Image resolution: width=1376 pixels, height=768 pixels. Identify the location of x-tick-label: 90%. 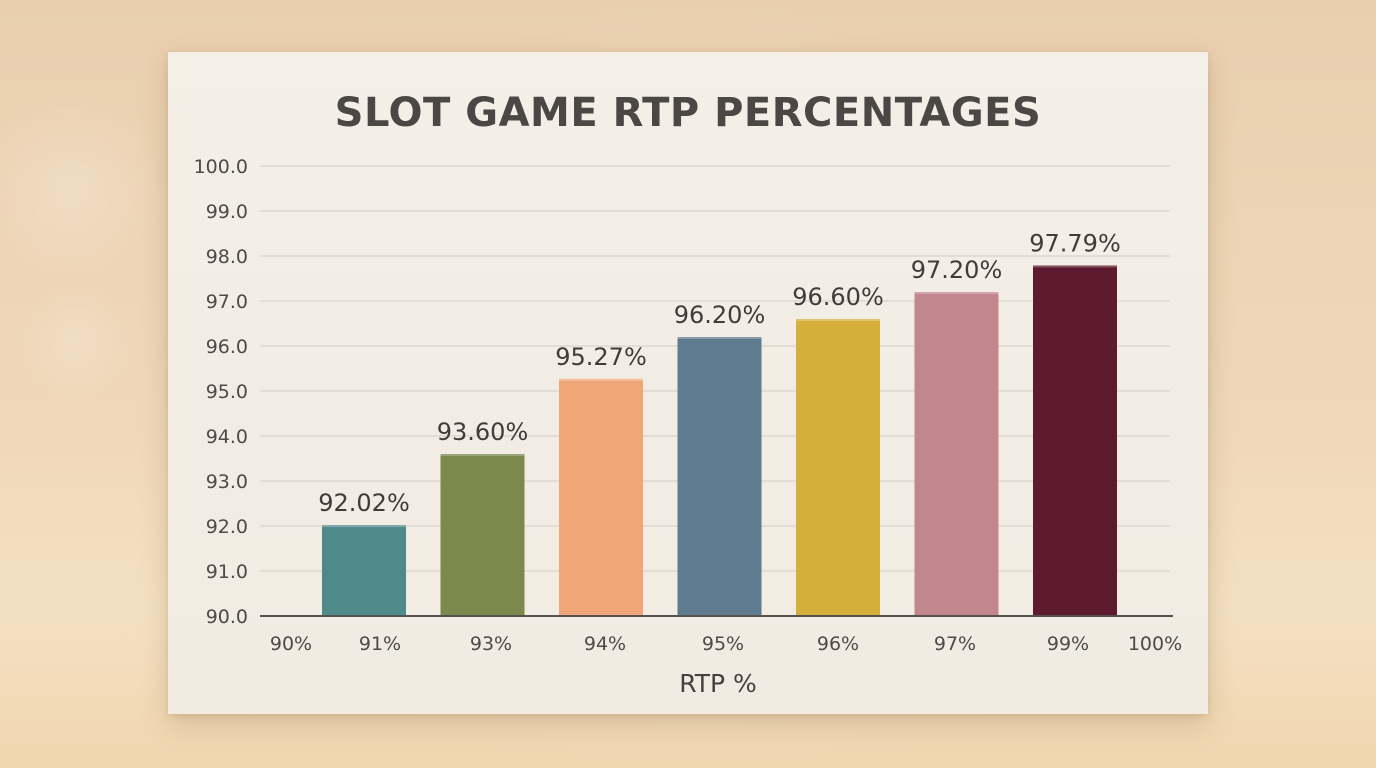
(291, 644).